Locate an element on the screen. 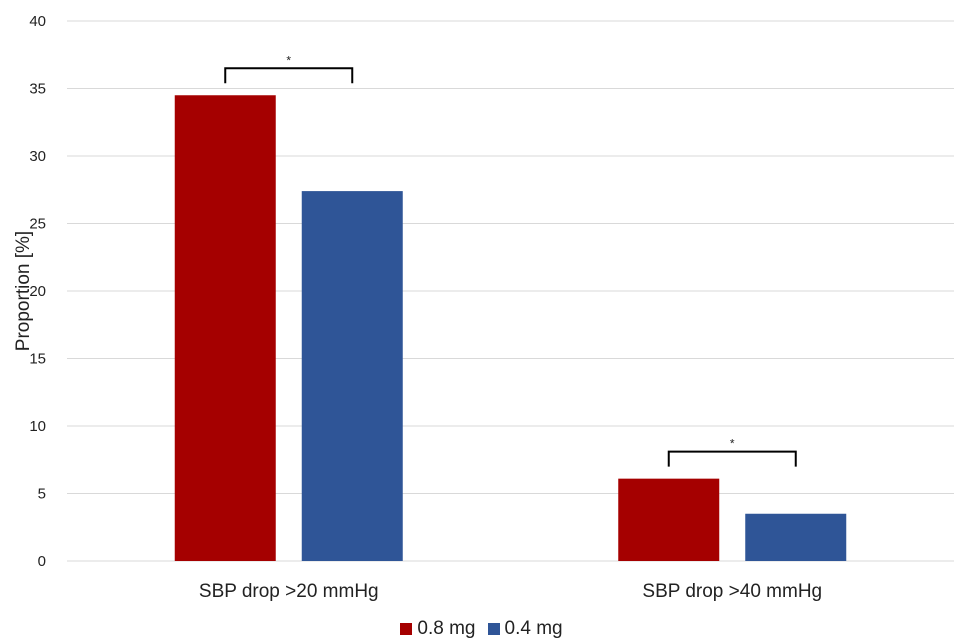 The height and width of the screenshot is (642, 963). y-tick-label: 30 is located at coordinates (37, 156).